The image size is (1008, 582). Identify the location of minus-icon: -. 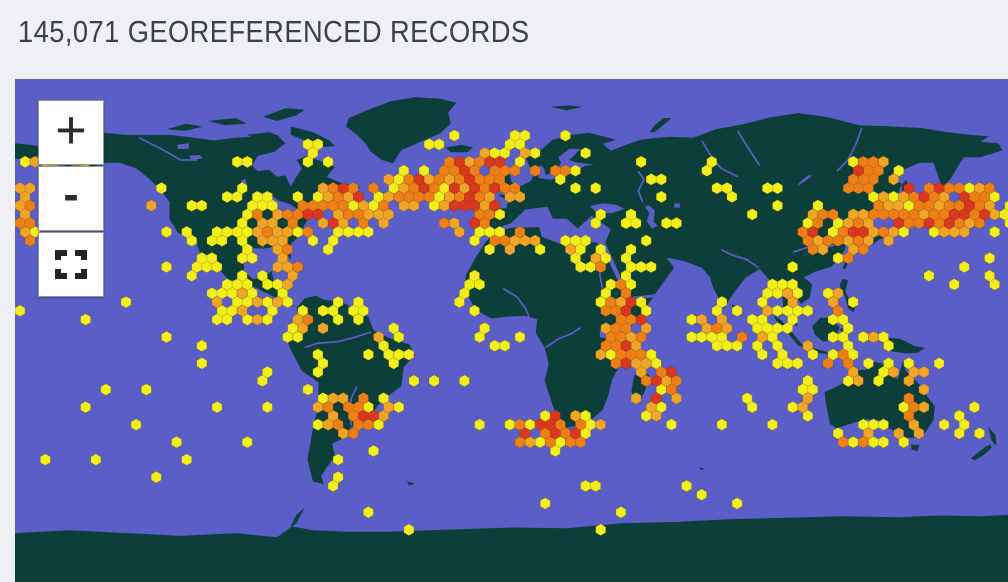
(71, 193).